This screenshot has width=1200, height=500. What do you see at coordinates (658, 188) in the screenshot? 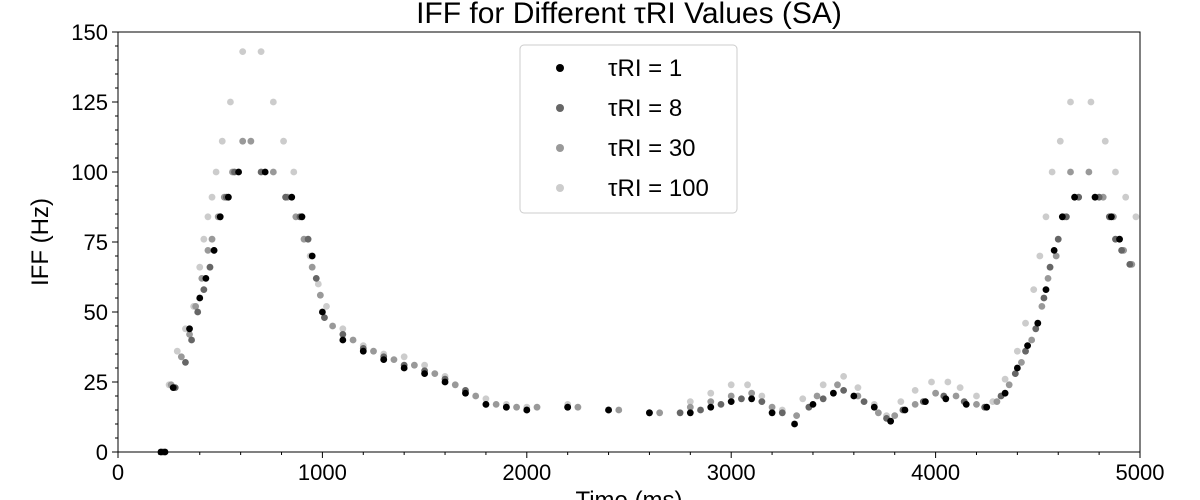
I see `legend-label: τRI = 100` at bounding box center [658, 188].